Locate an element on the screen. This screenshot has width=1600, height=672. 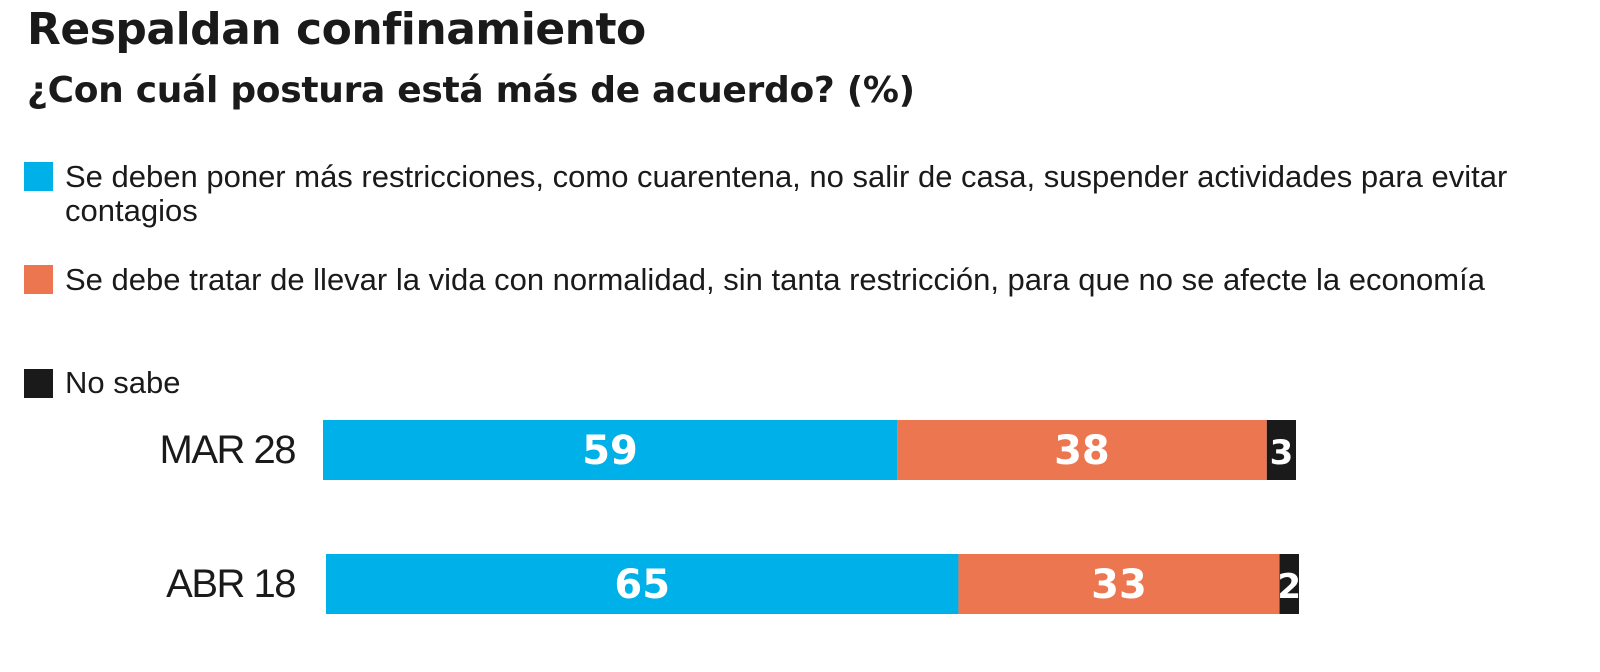
bar-mar-28-restricciones is located at coordinates (610, 450).